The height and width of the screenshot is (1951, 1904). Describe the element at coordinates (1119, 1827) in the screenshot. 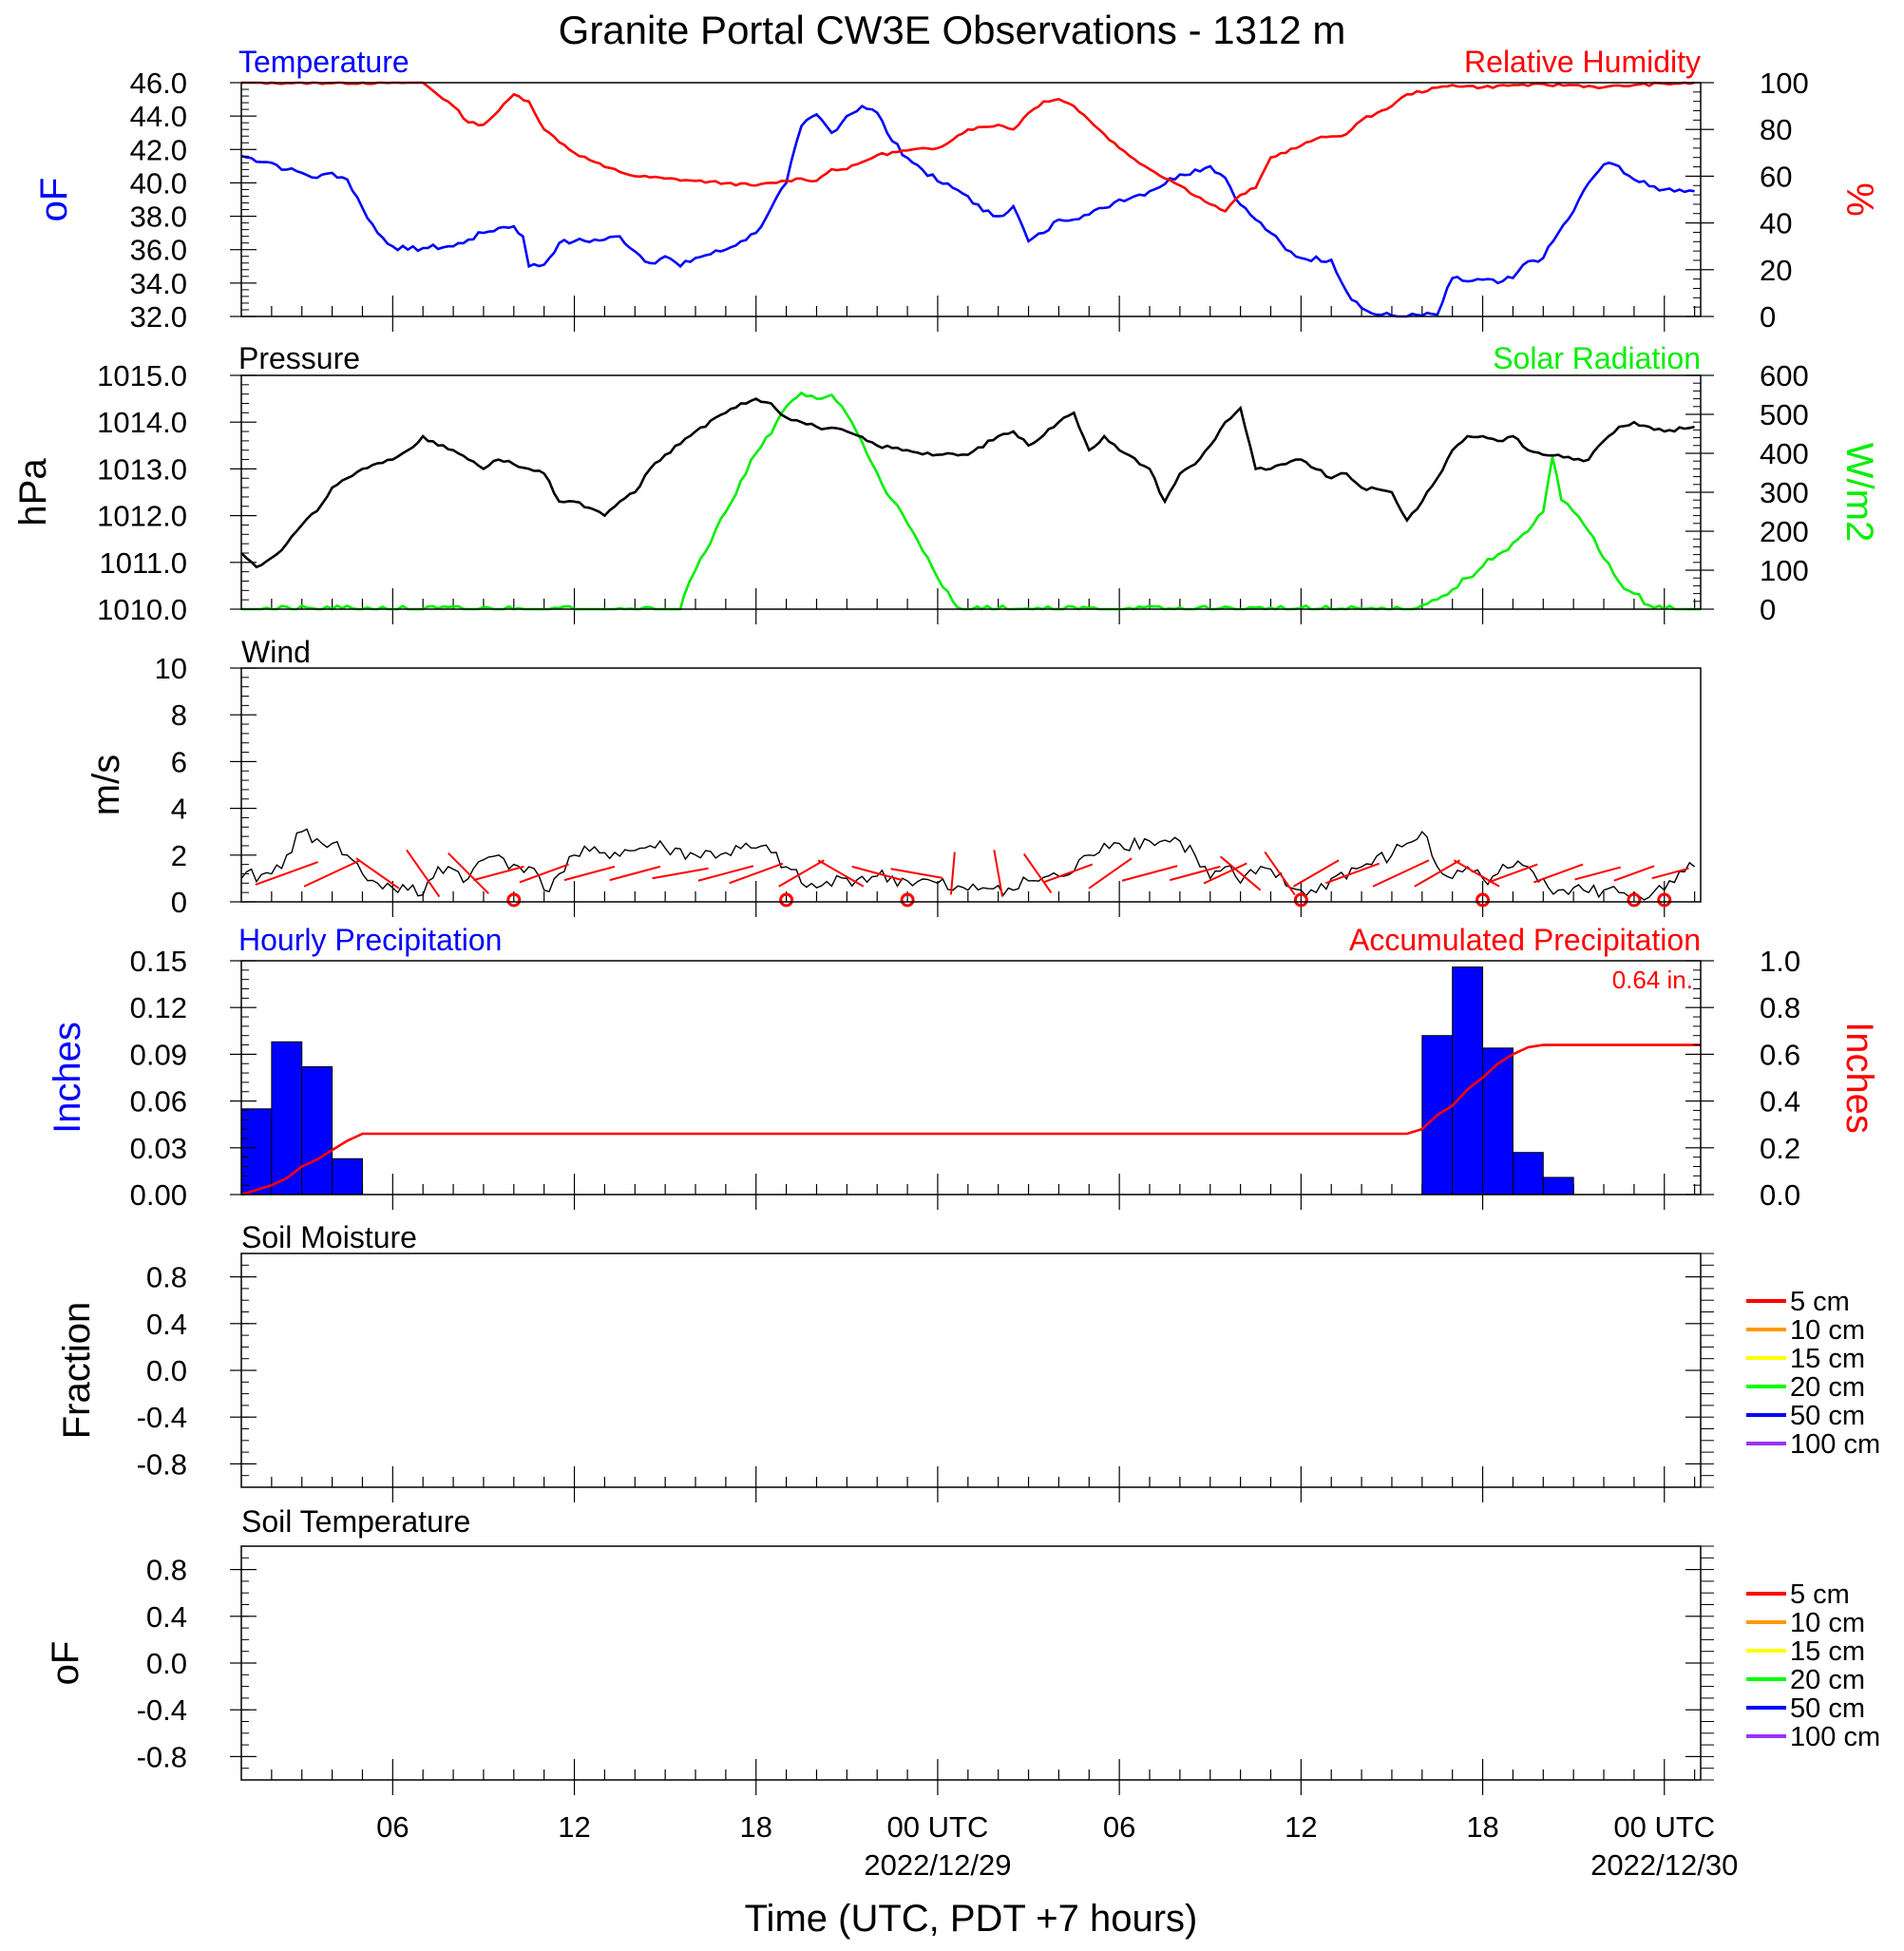

I see `x-tick-label: 06` at that location.